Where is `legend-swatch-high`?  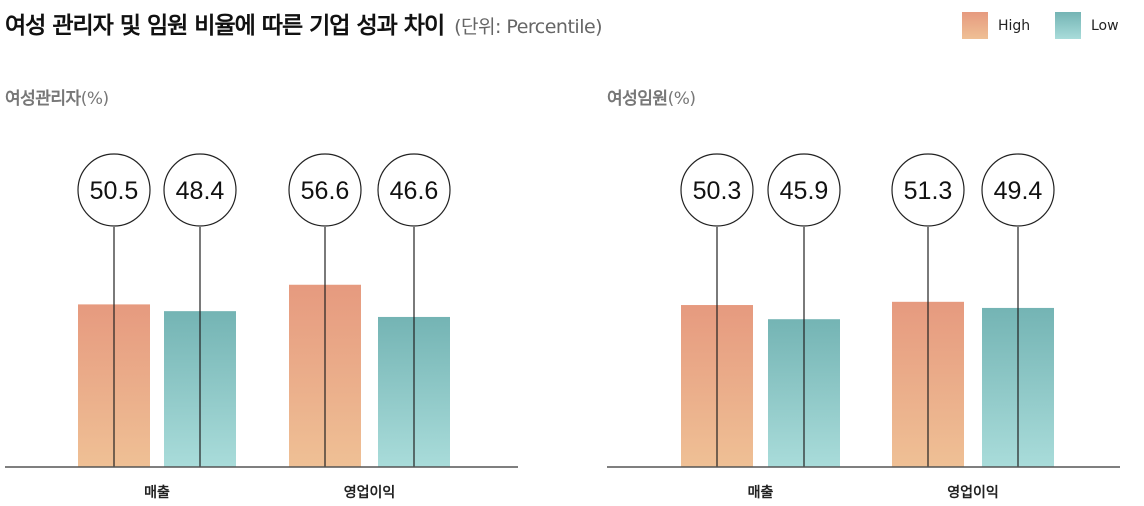
legend-swatch-high is located at coordinates (975, 25).